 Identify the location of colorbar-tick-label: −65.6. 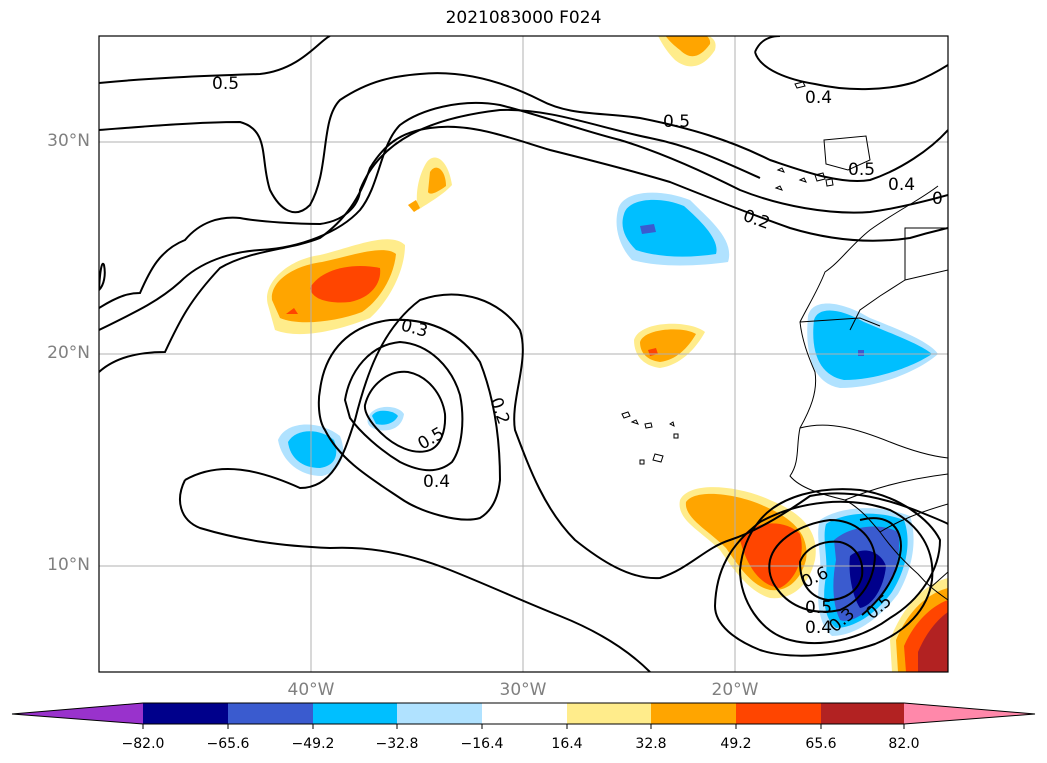
(228, 744).